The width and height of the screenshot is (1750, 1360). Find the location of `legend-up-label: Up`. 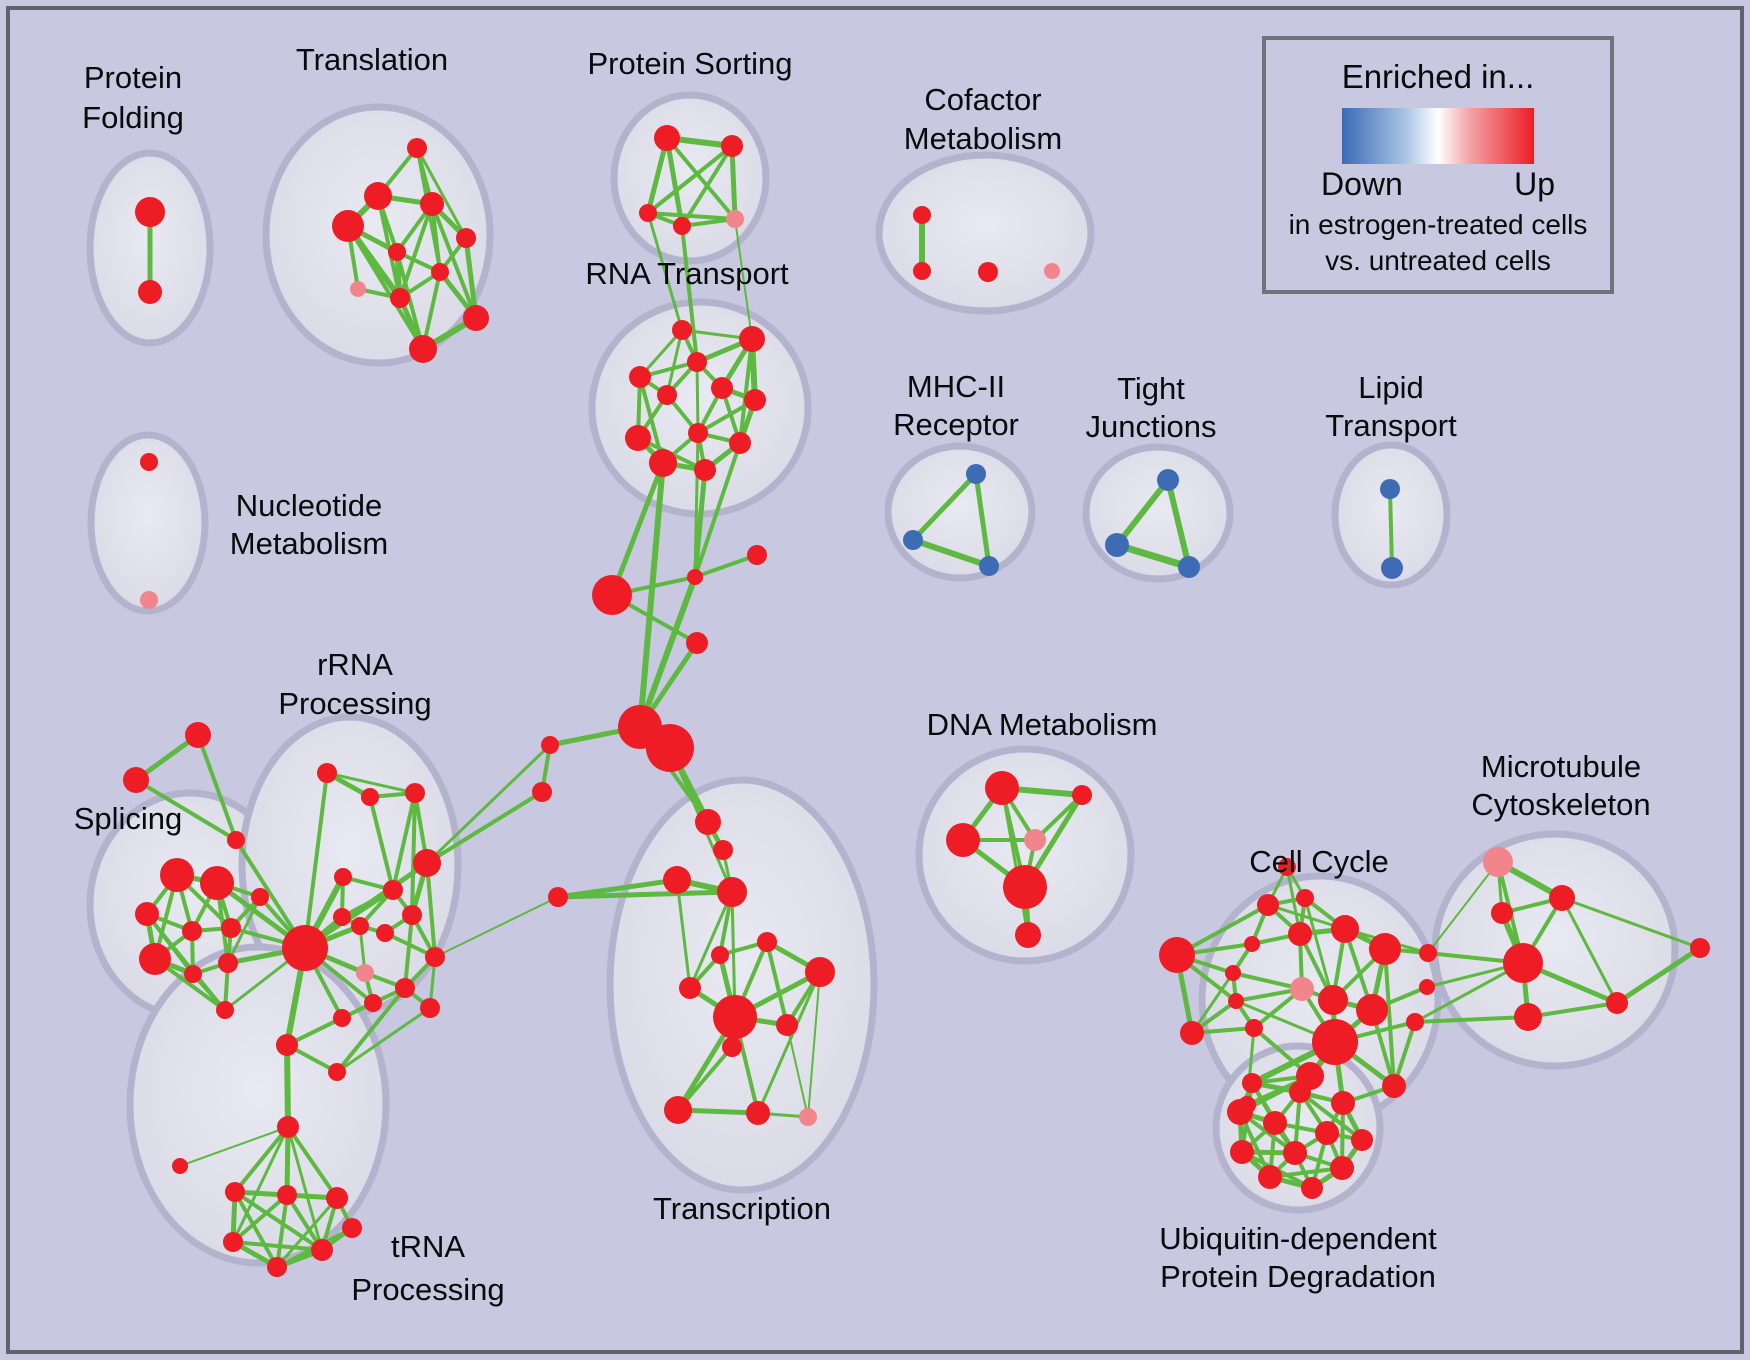

legend-up-label: Up is located at coordinates (1534, 184).